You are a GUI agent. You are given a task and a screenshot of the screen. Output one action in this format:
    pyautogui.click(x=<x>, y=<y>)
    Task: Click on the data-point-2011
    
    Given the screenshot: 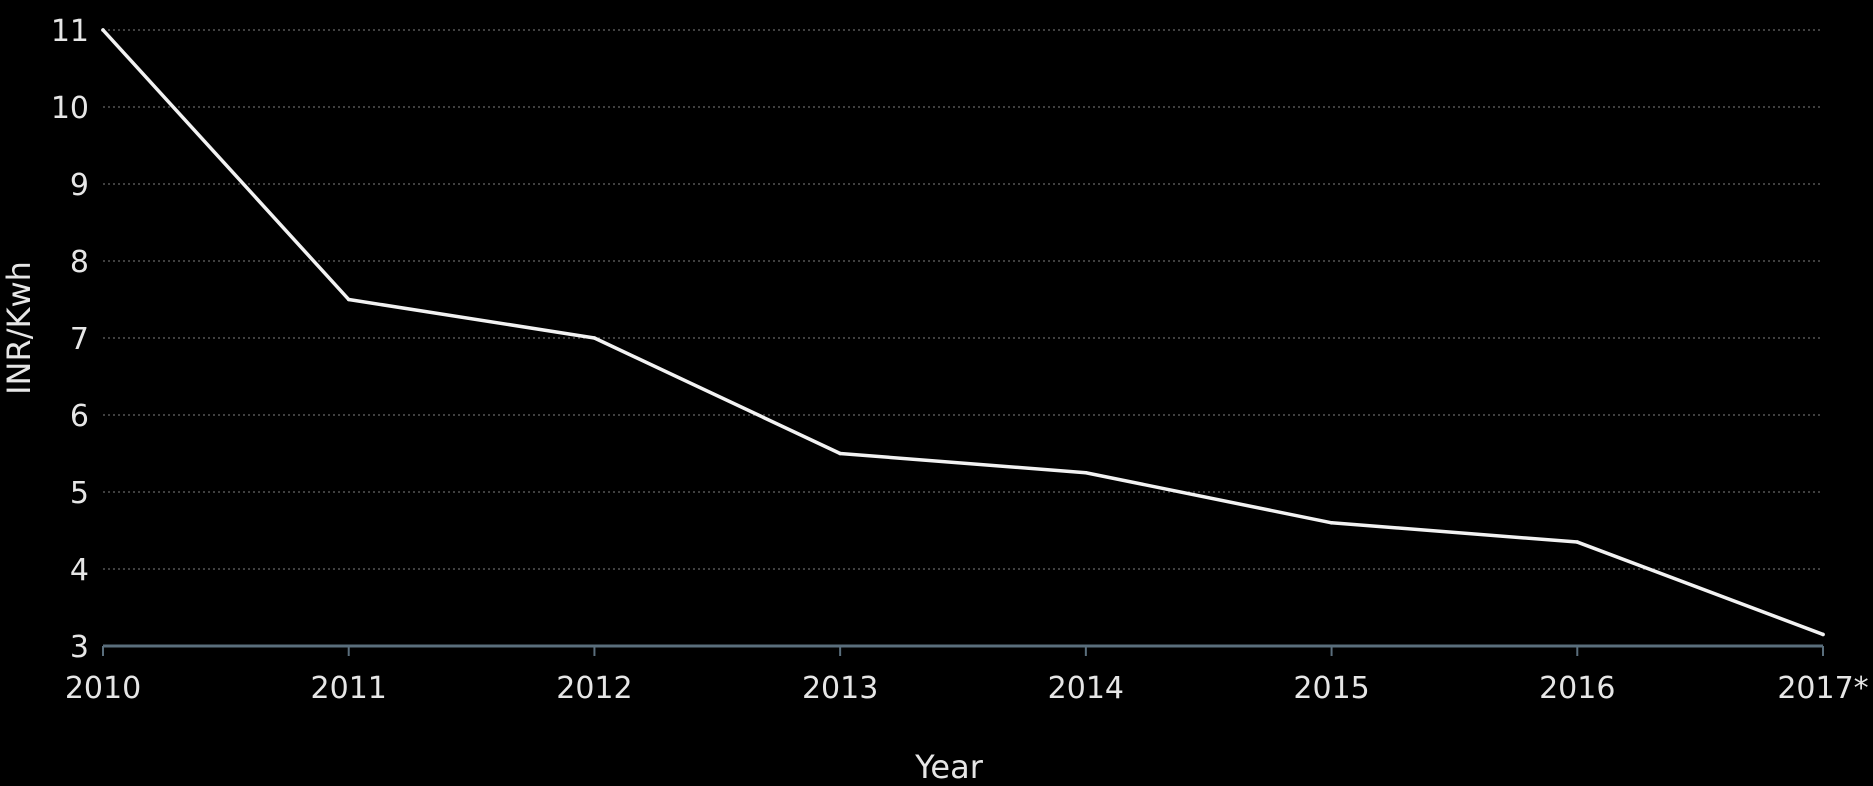 What is the action you would take?
    pyautogui.click(x=348, y=299)
    